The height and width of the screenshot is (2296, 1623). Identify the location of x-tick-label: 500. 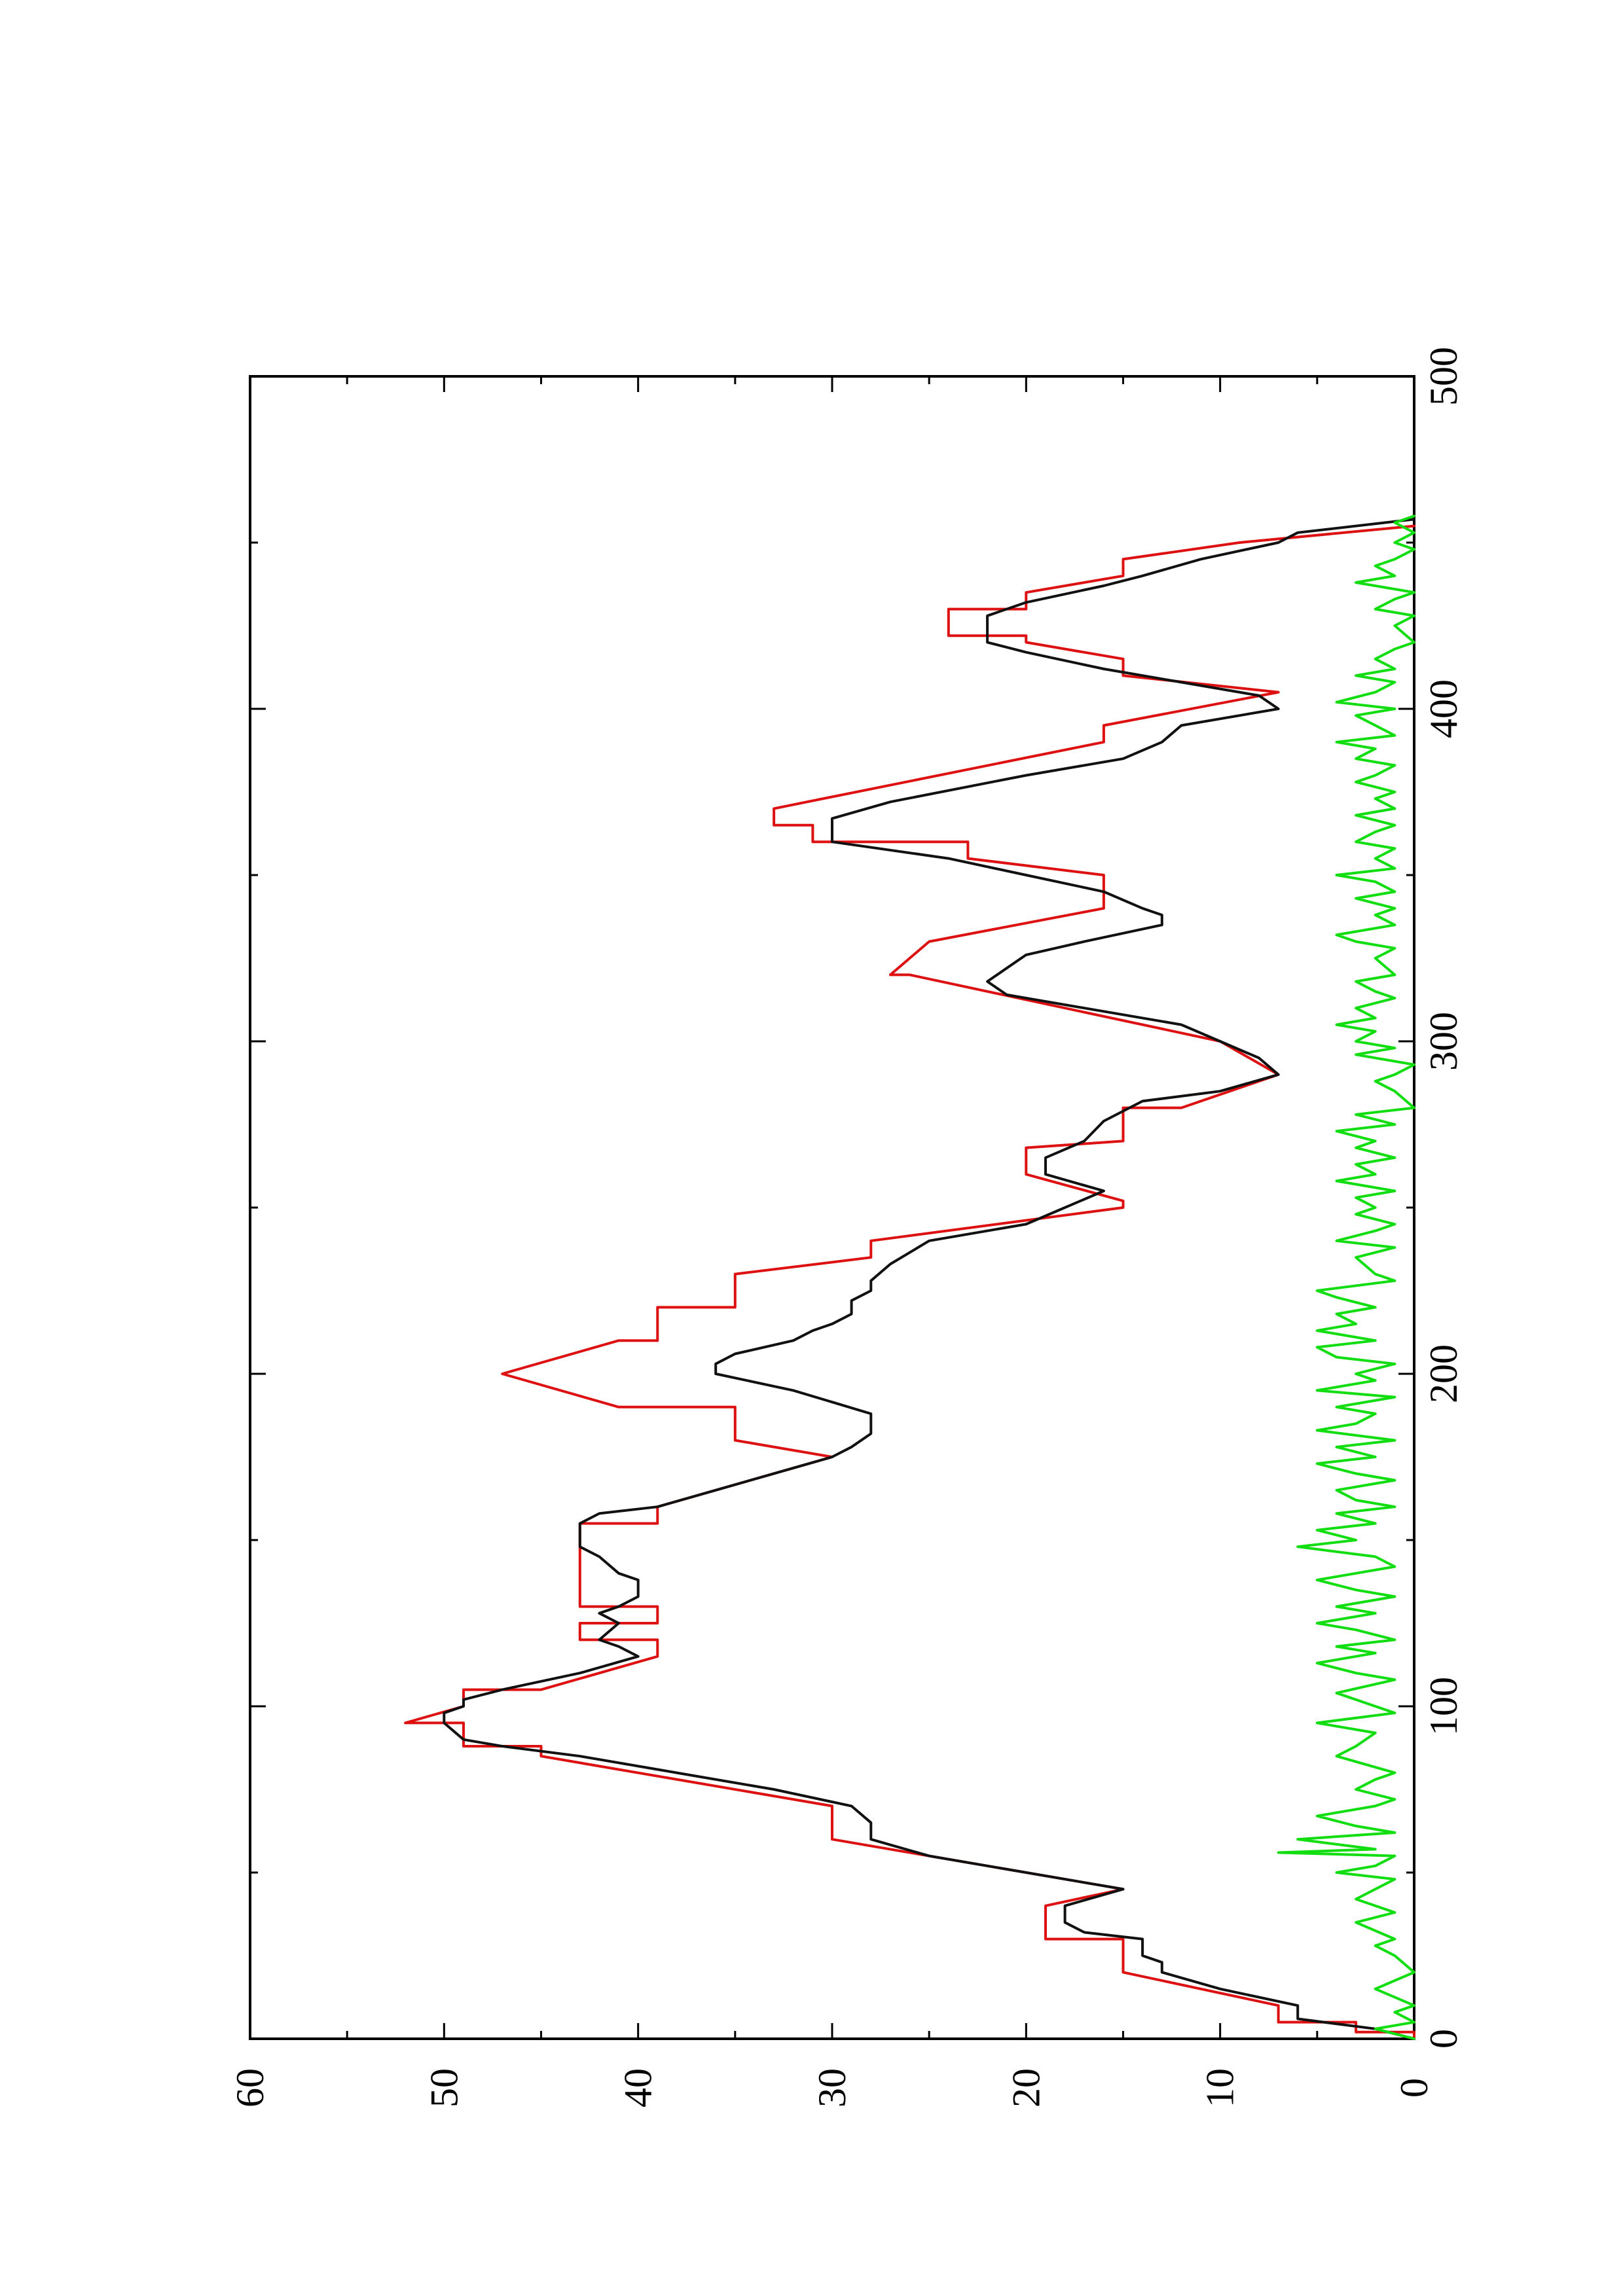
(1443, 376).